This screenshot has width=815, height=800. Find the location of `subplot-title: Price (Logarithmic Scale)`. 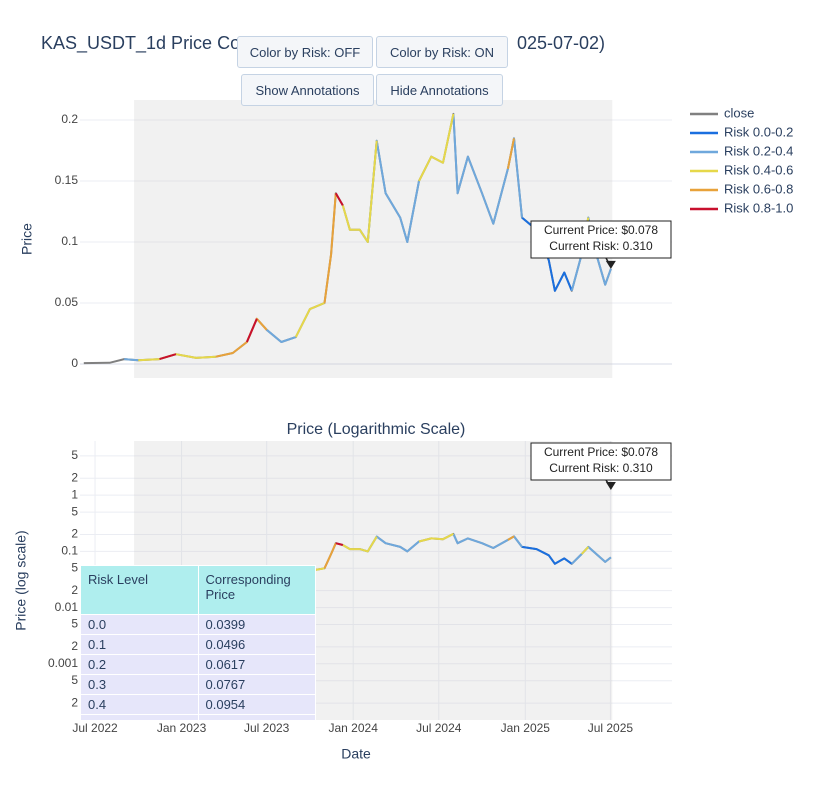

subplot-title: Price (Logarithmic Scale) is located at coordinates (376, 429).